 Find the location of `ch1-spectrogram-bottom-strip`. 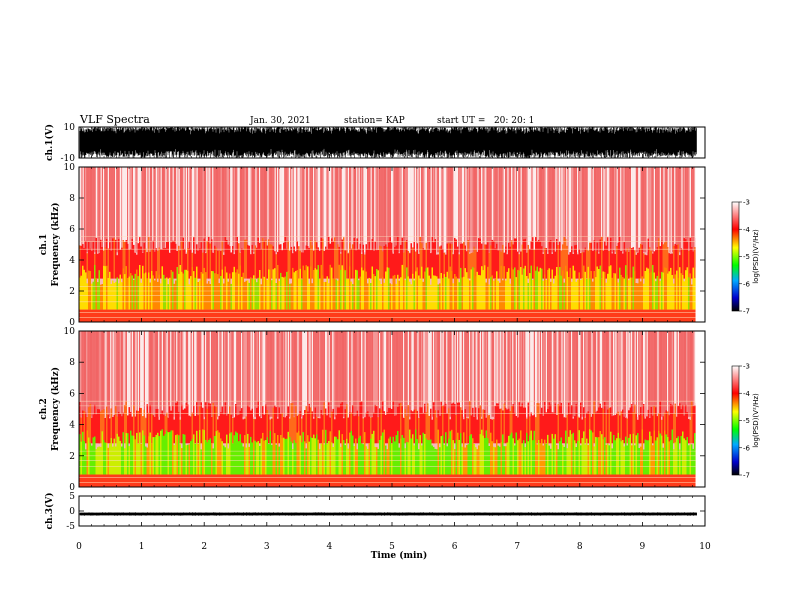

ch1-spectrogram-bottom-strip is located at coordinates (387, 315).